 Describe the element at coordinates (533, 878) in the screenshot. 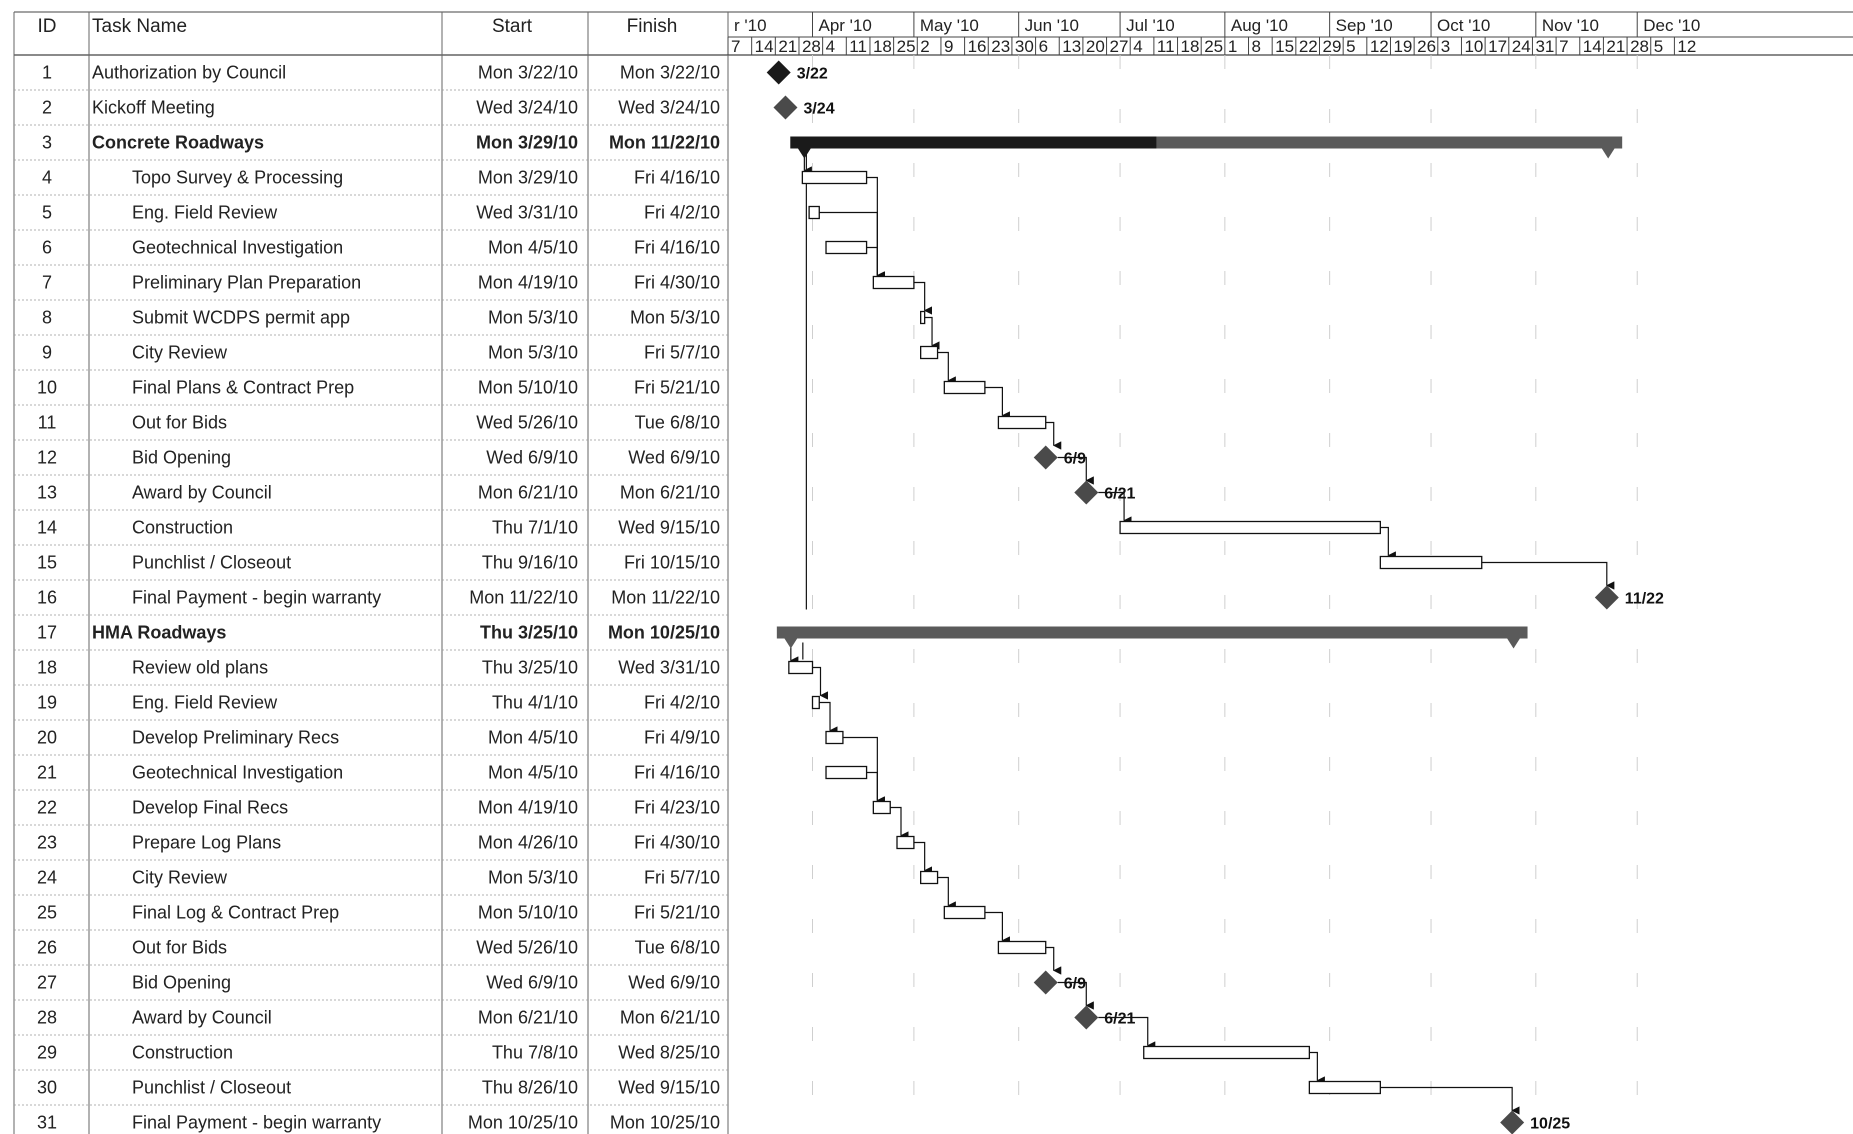

I see `task-start: Mon 5/3/10` at that location.